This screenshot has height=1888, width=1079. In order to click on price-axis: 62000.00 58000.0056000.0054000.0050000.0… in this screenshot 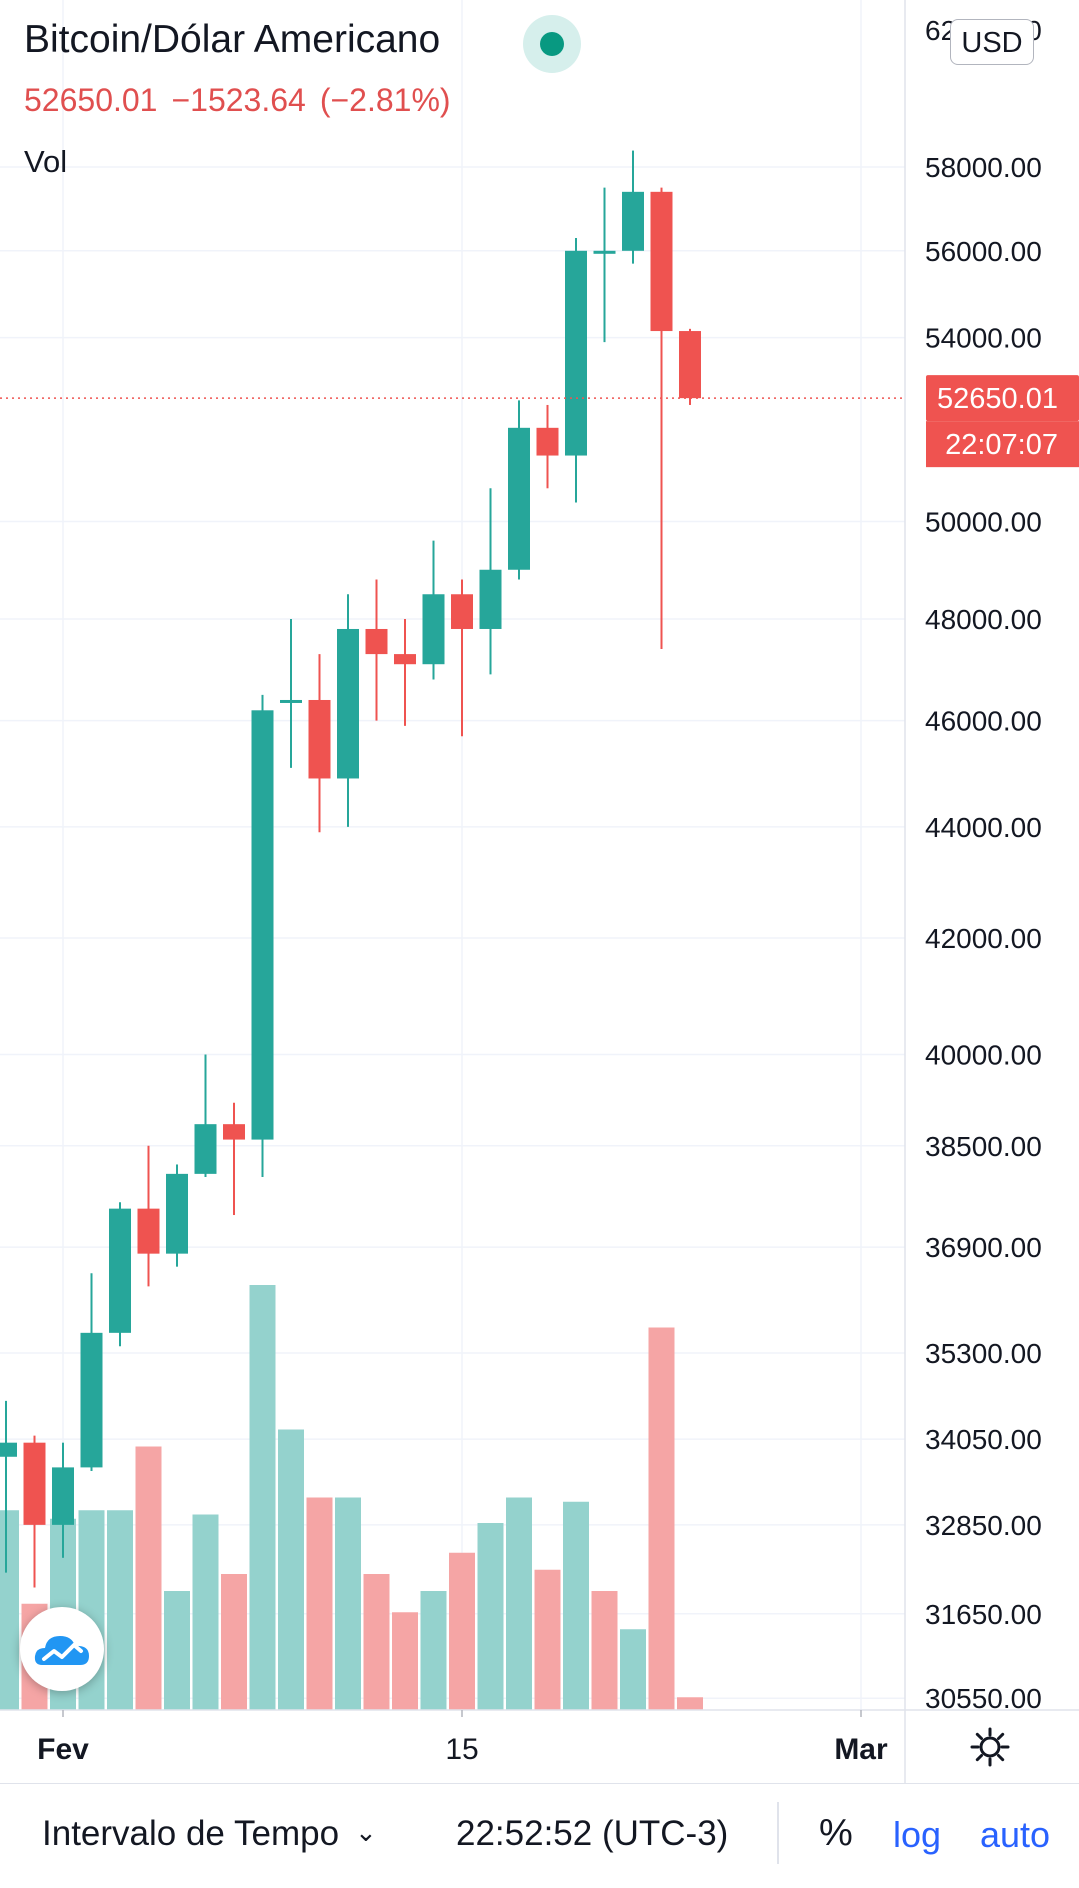, I will do `click(983, 864)`.